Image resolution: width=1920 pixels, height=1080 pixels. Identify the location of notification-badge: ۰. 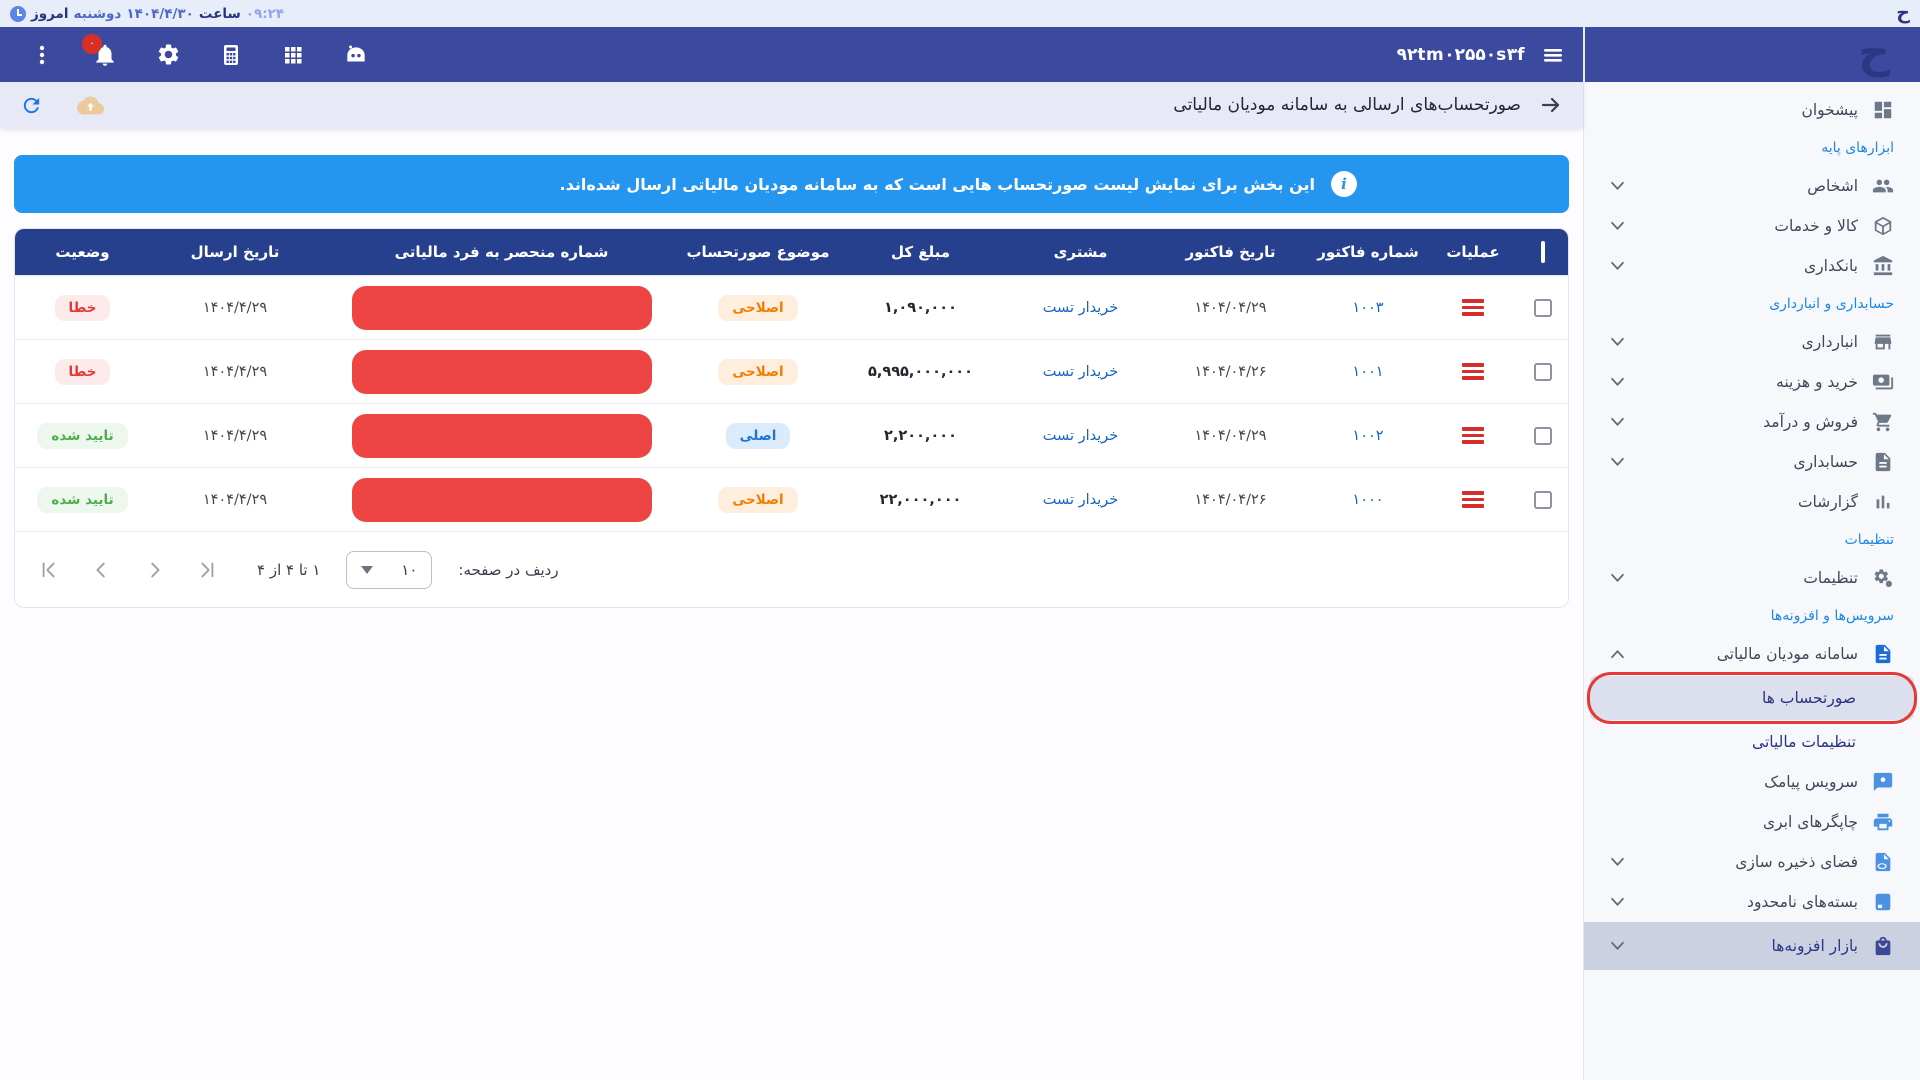
(92, 43).